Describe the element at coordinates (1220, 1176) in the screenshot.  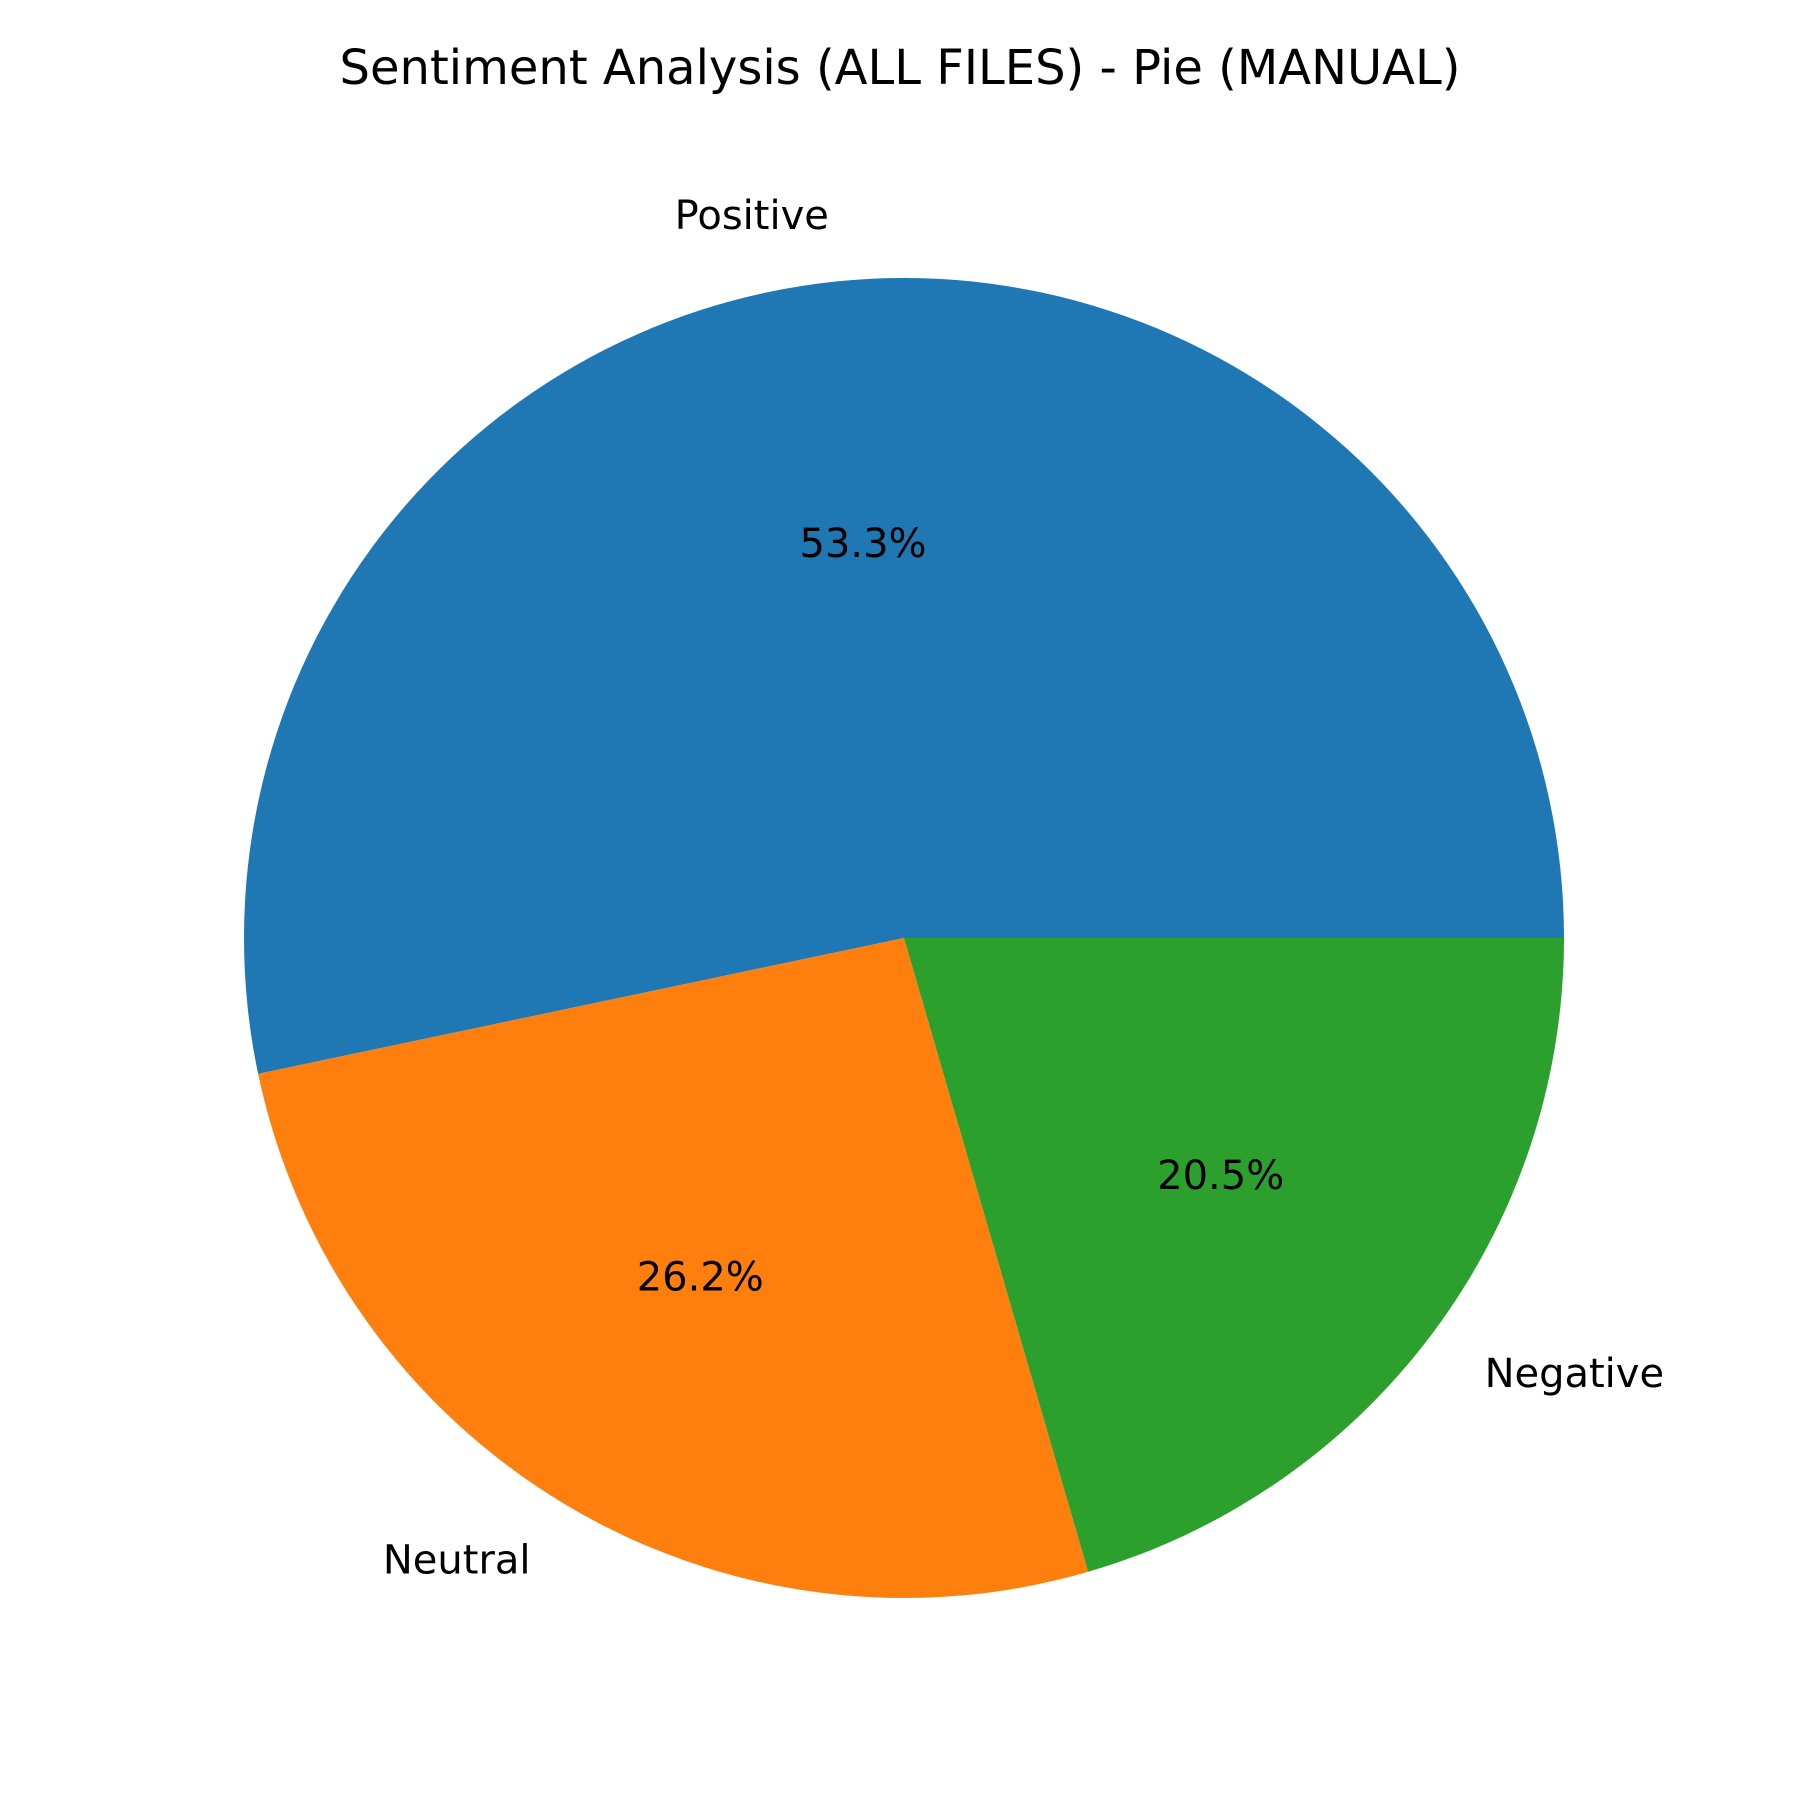
I see `slice-percent-negative: 20.5%` at that location.